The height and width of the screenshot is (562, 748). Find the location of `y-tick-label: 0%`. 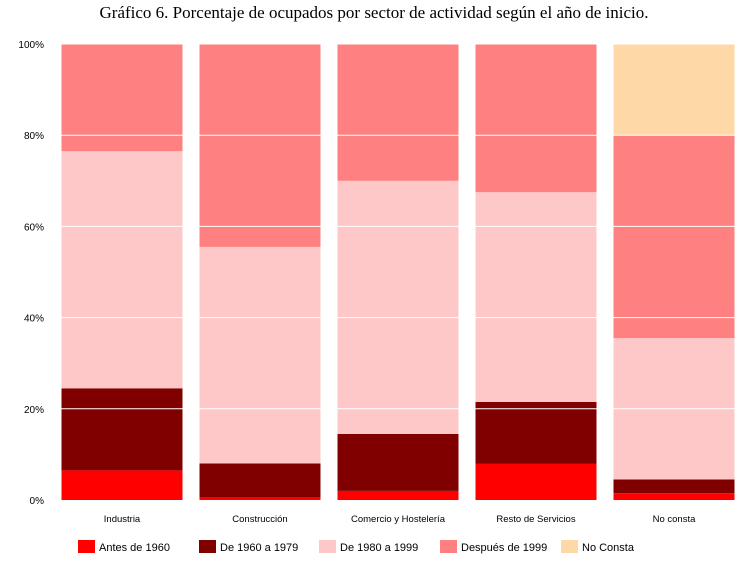

y-tick-label: 0% is located at coordinates (37, 501).